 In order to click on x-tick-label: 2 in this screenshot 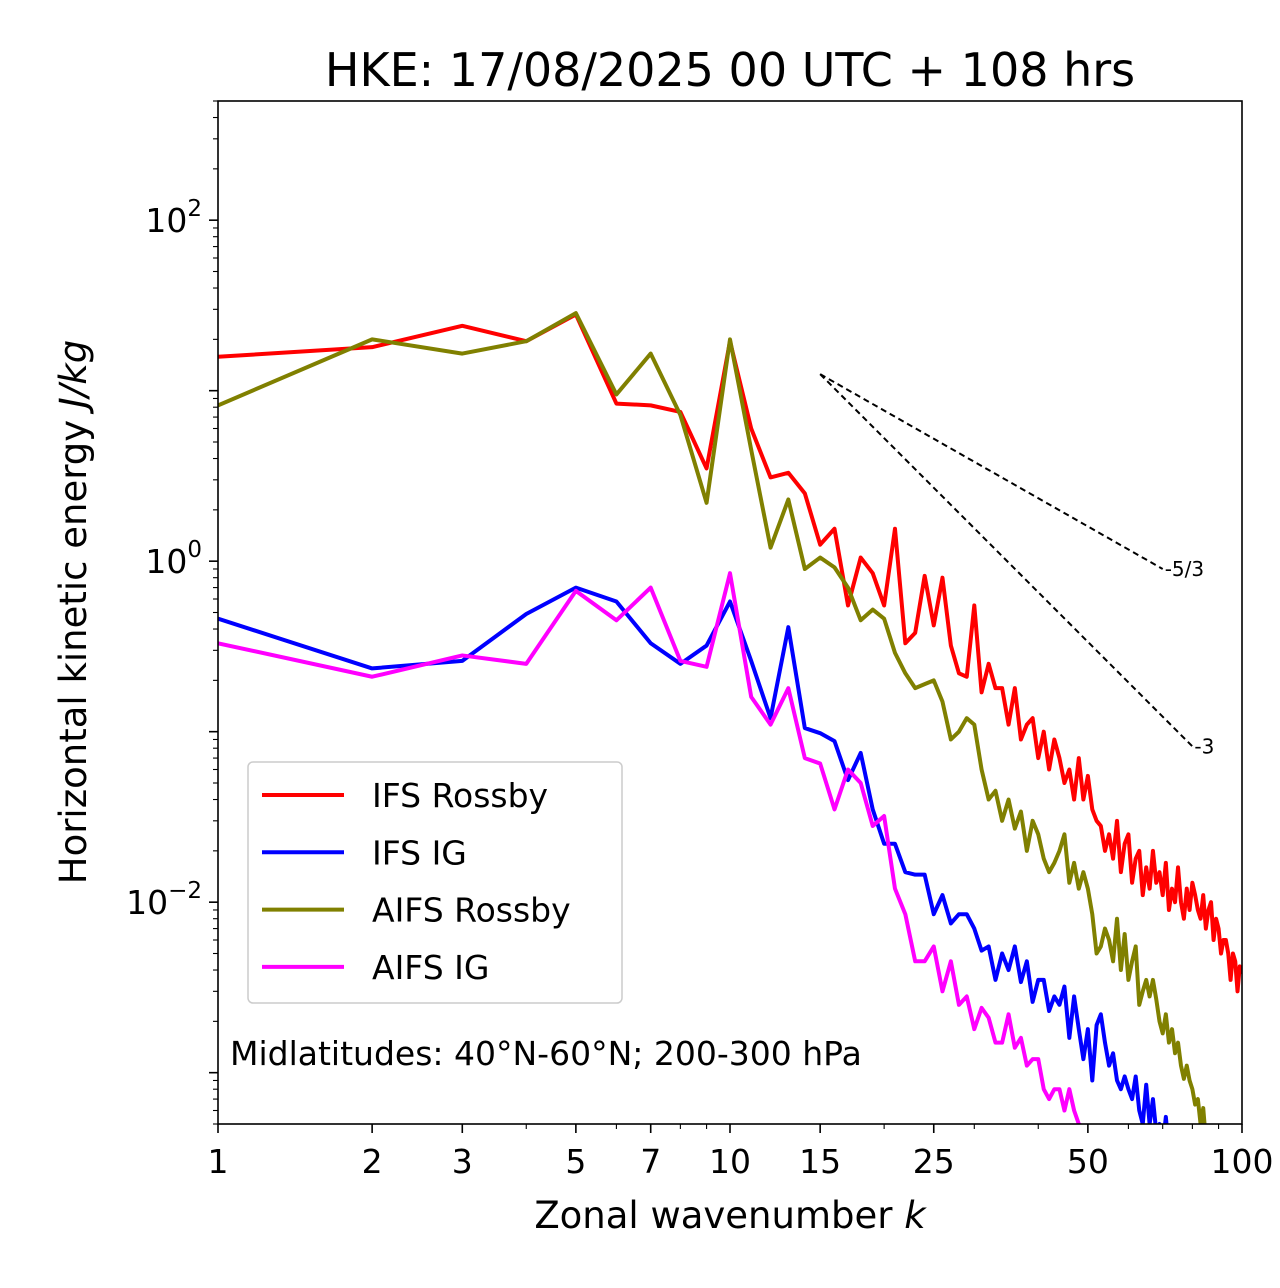, I will do `click(372, 1161)`.